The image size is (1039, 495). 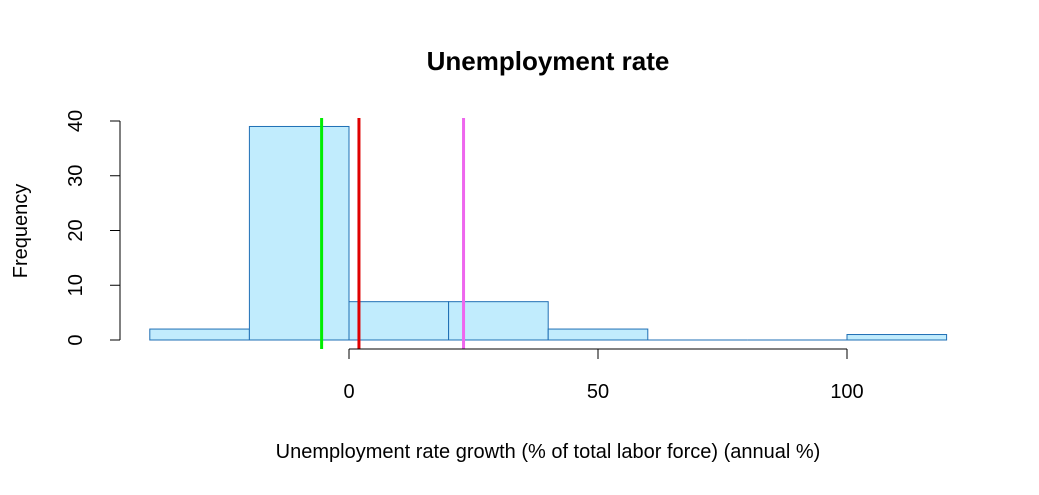 I want to click on reference-lines-group, so click(x=393, y=233).